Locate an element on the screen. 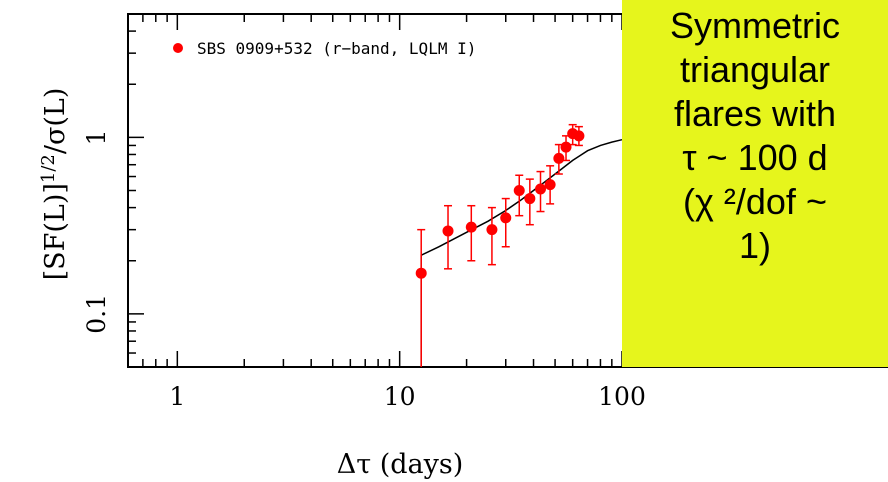  model-curve is located at coordinates (521, 252).